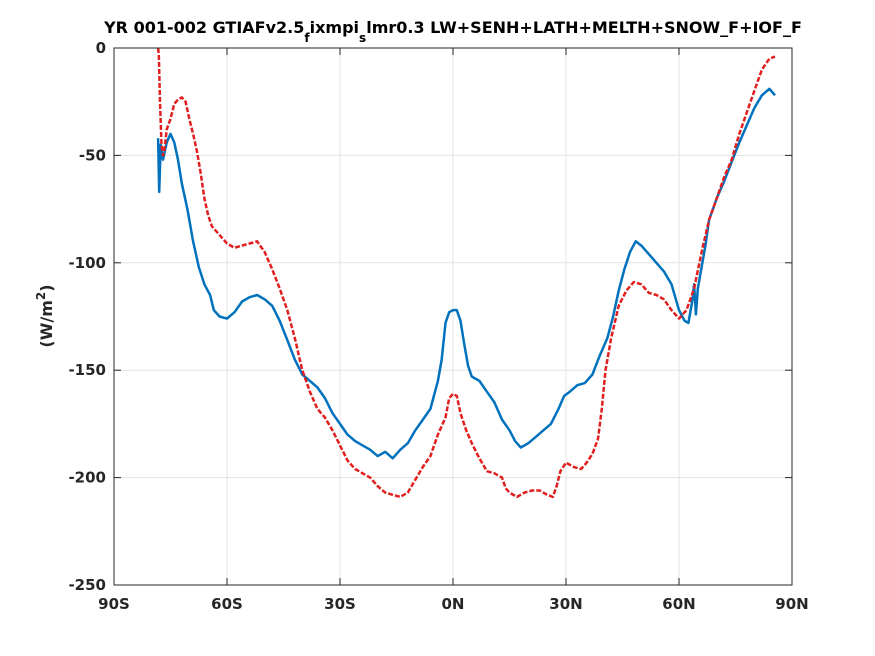 Image resolution: width=875 pixels, height=656 pixels. What do you see at coordinates (87, 370) in the screenshot?
I see `y-tick-label: -150` at bounding box center [87, 370].